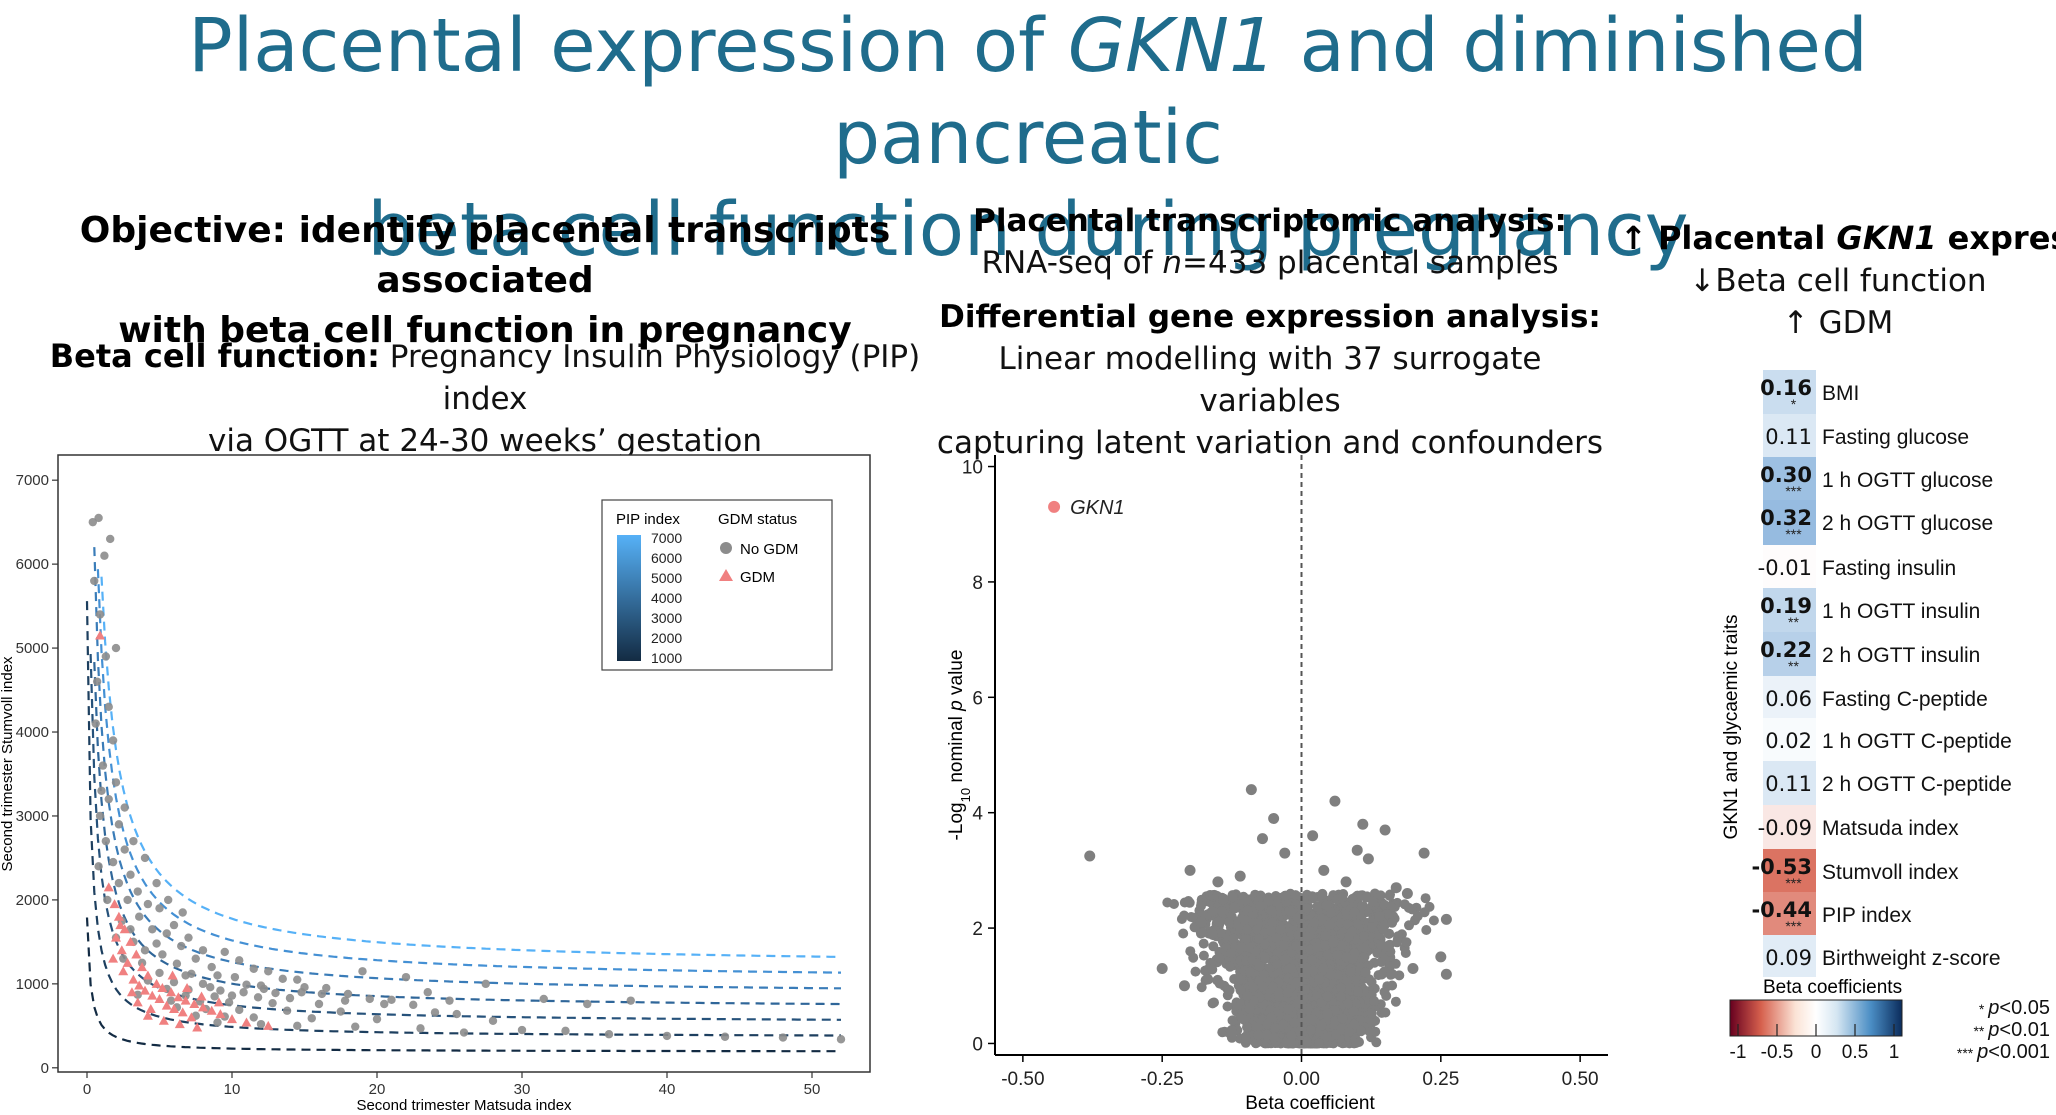 The height and width of the screenshot is (1115, 2056). I want to click on heatmap-trait-label: PIP index, so click(1867, 915).